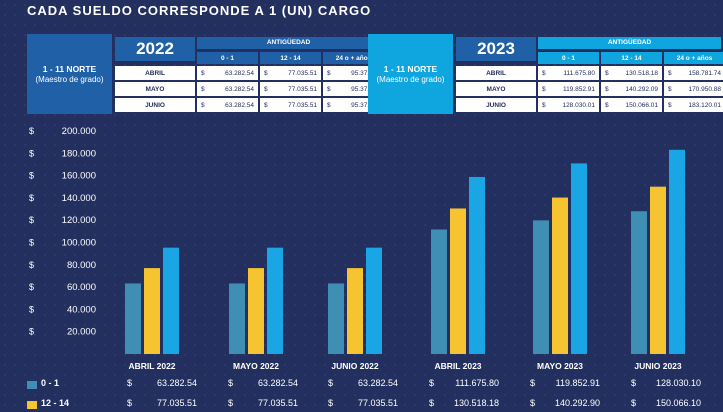 The image size is (723, 412). I want to click on amount: 140.292.09, so click(641, 89).